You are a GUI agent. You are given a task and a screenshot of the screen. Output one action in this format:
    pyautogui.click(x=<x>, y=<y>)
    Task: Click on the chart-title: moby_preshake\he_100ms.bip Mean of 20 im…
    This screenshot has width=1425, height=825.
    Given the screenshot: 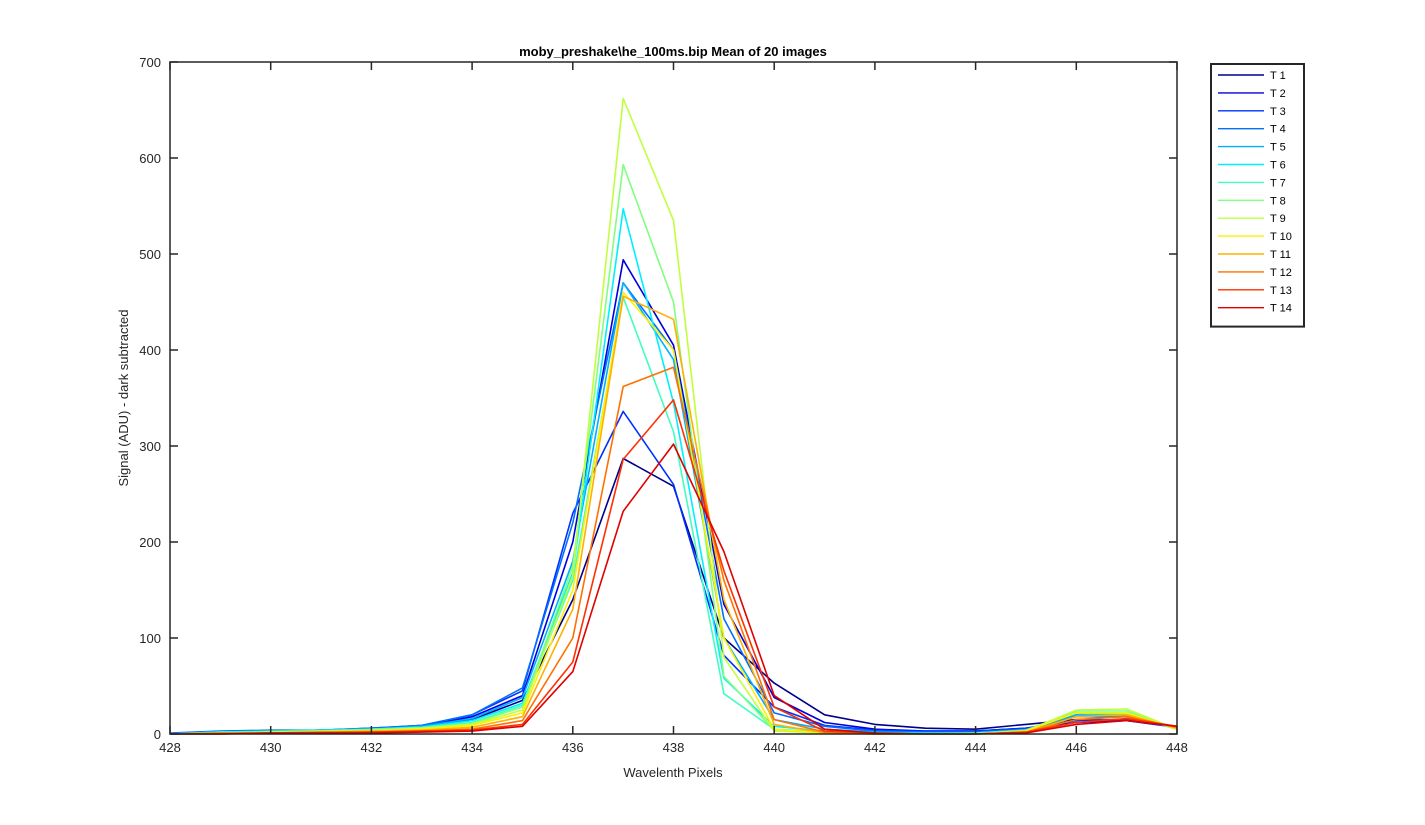 What is the action you would take?
    pyautogui.click(x=673, y=51)
    